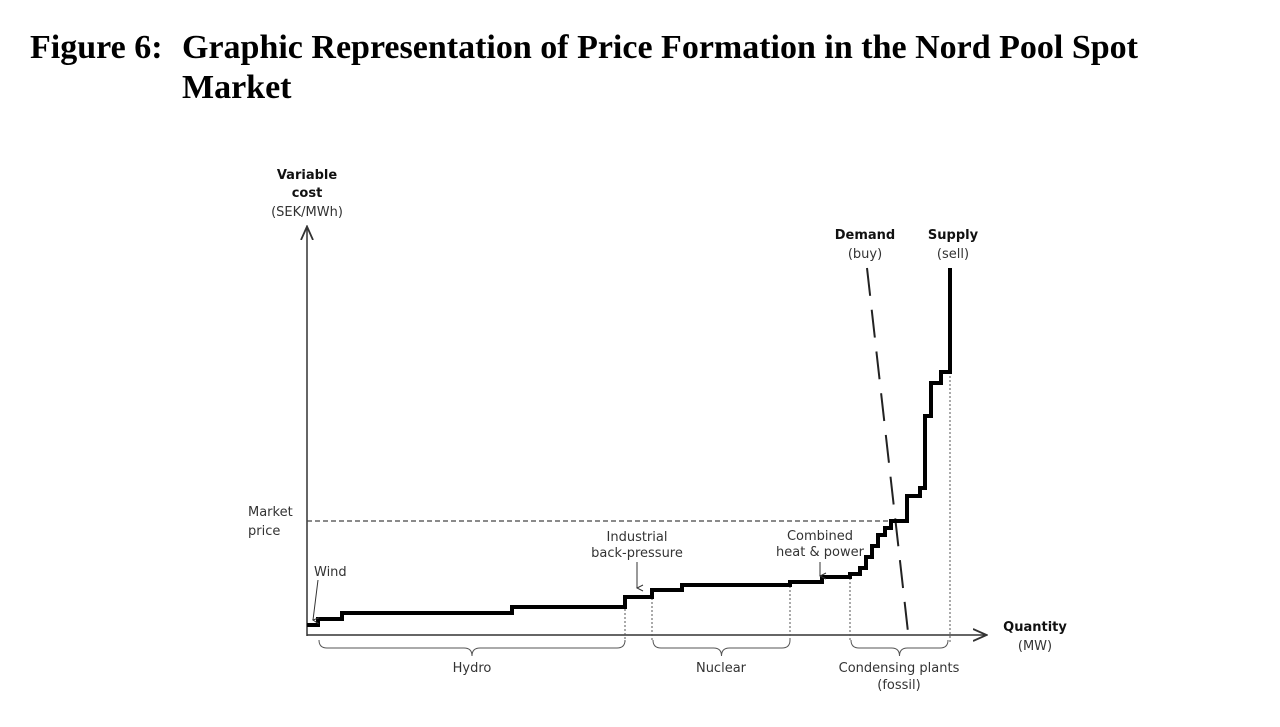 This screenshot has height=727, width=1280. What do you see at coordinates (237, 87) in the screenshot?
I see `title-line-2: Market` at bounding box center [237, 87].